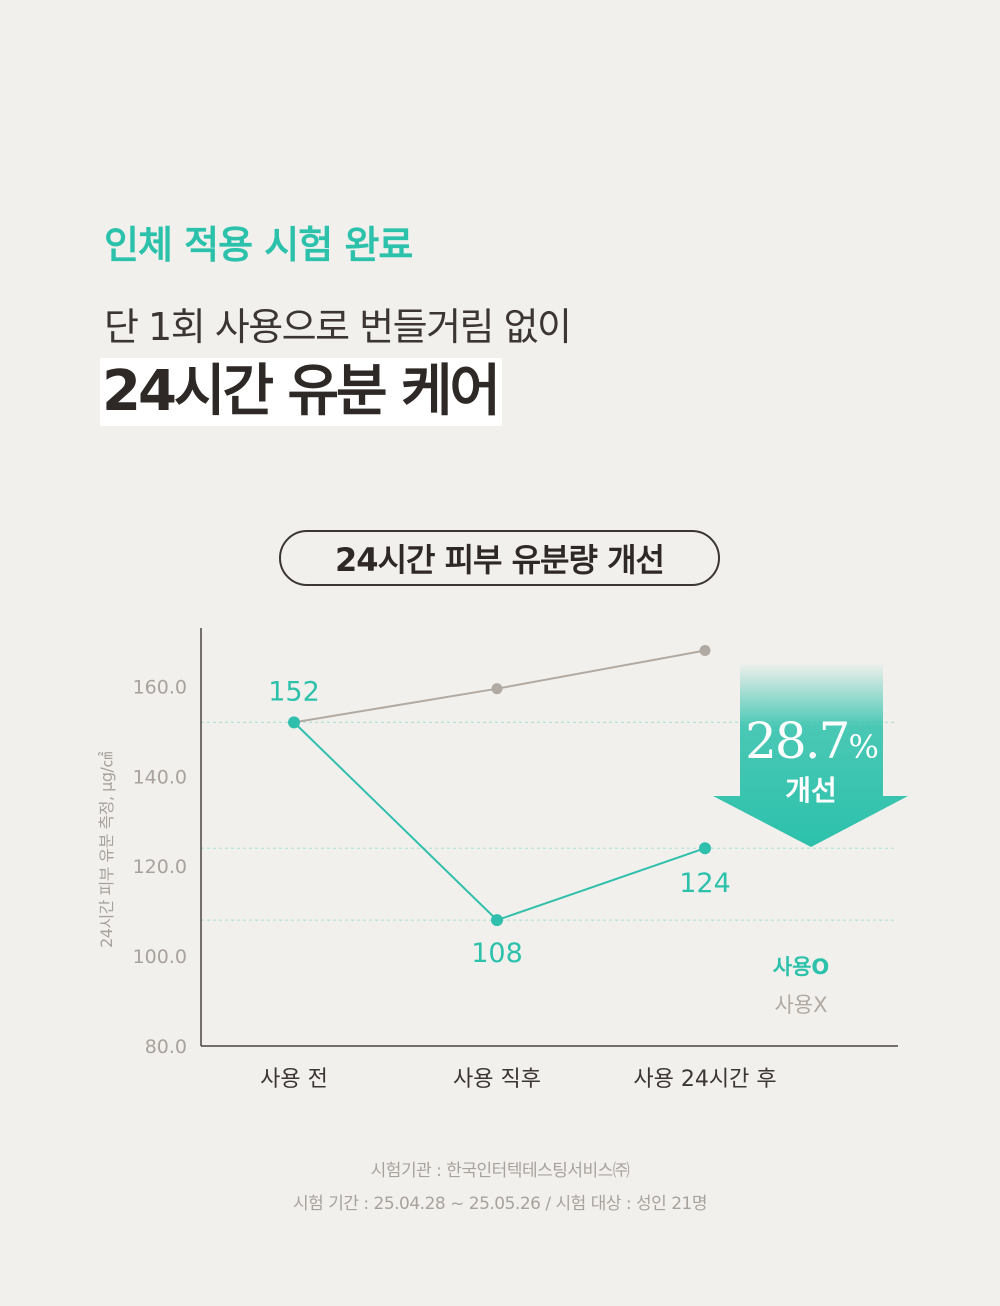  Describe the element at coordinates (497, 1079) in the screenshot. I see `x-tick-label: 사용 직후` at that location.